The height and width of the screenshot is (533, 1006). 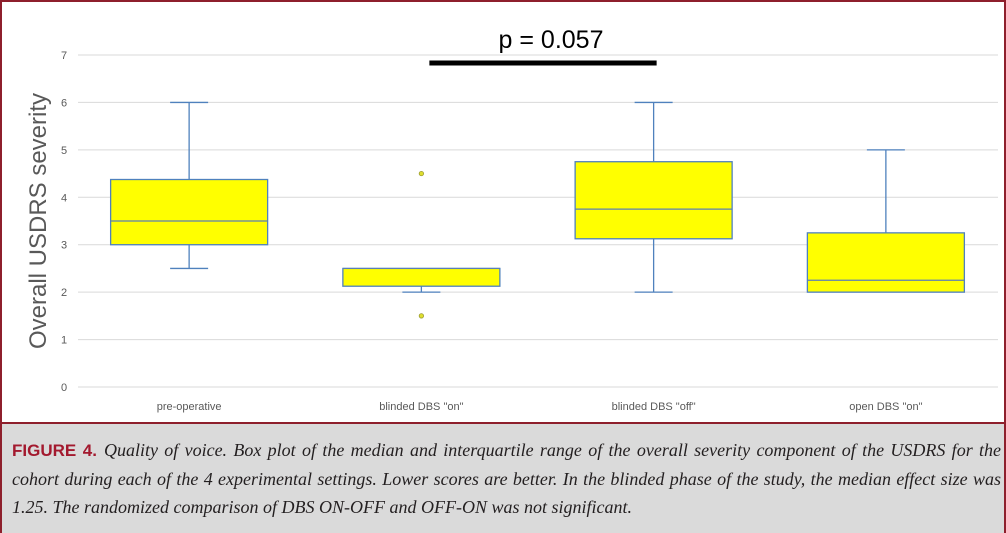 I want to click on x-tick-label: pre-operative, so click(x=189, y=407).